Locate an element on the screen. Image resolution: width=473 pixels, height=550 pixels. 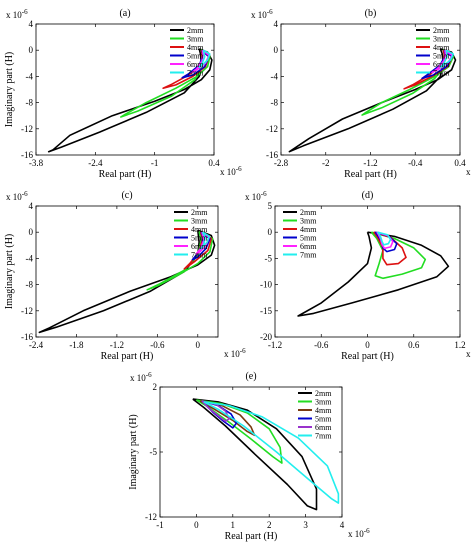
series-line-3mm is located at coordinates (398, 255).